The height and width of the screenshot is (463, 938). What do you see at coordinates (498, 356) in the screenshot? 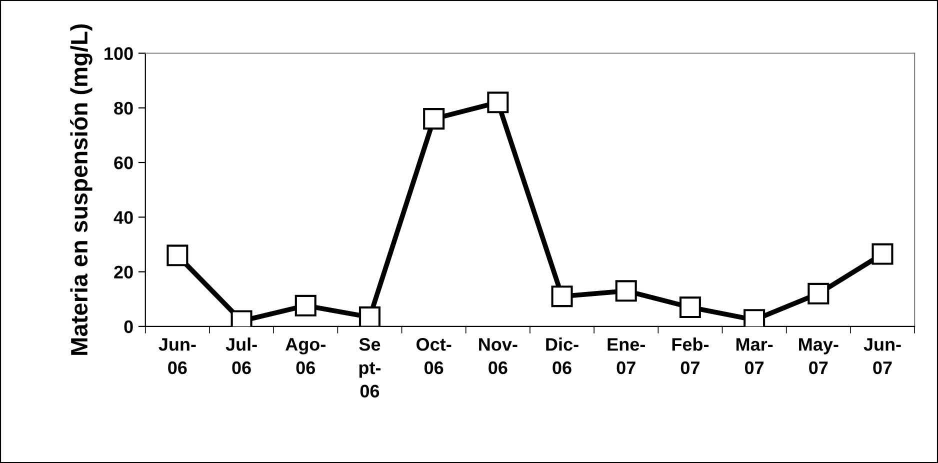
I see `x-tick-label: Nov- 06` at bounding box center [498, 356].